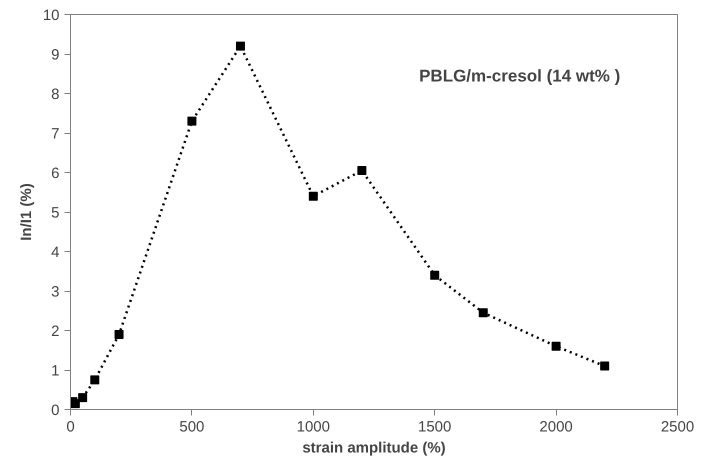 This screenshot has height=459, width=717. What do you see at coordinates (55, 371) in the screenshot?
I see `y-tick-label: 1` at bounding box center [55, 371].